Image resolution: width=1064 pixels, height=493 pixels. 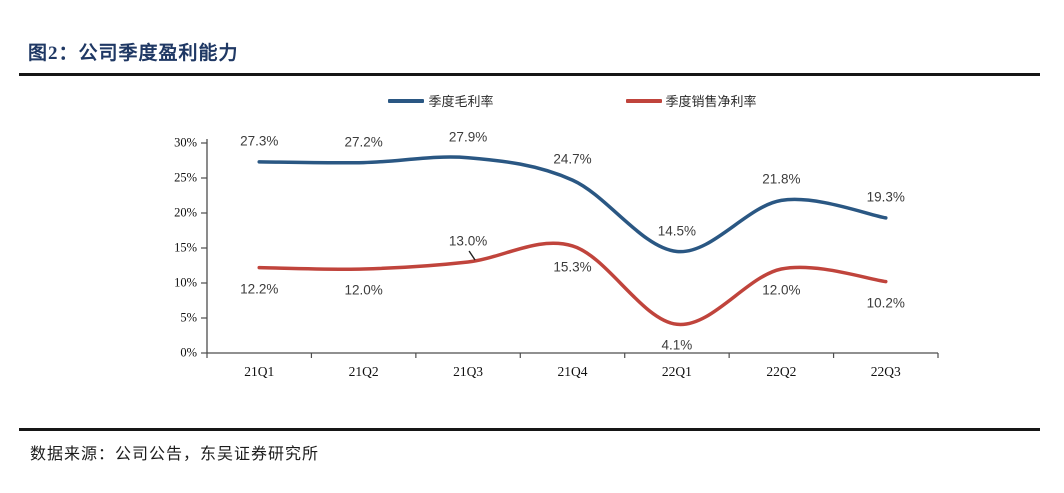 What do you see at coordinates (572, 284) in the screenshot?
I see `series-line-net-margin` at bounding box center [572, 284].